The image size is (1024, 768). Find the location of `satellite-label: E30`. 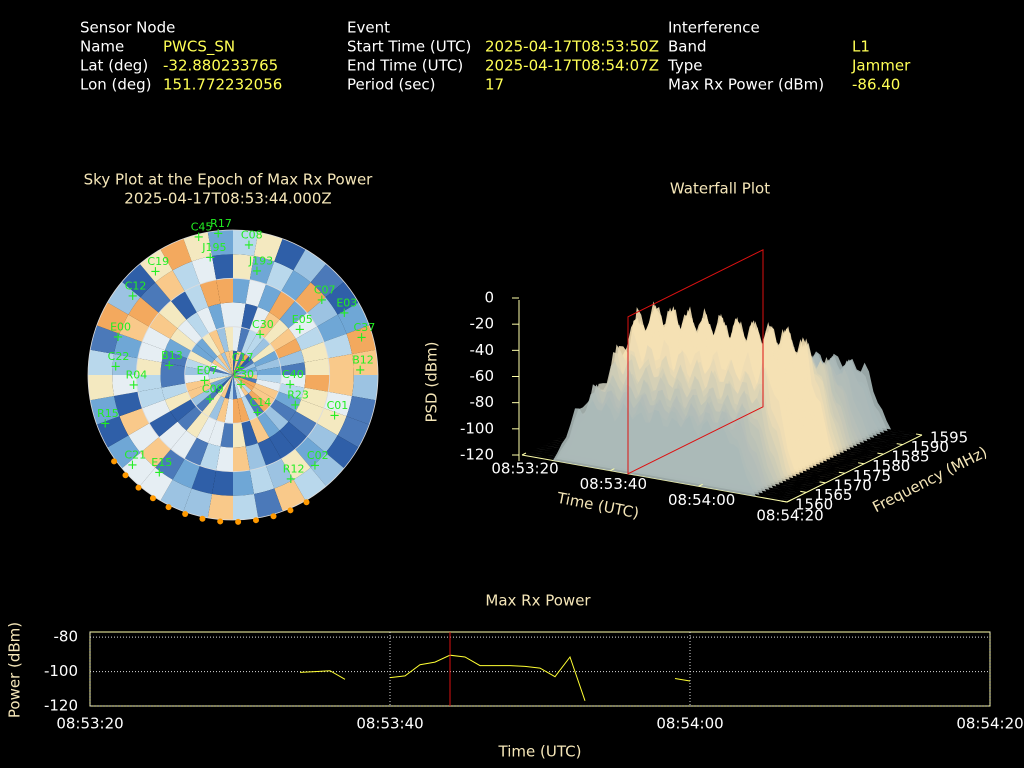

satellite-label: E30 is located at coordinates (243, 374).